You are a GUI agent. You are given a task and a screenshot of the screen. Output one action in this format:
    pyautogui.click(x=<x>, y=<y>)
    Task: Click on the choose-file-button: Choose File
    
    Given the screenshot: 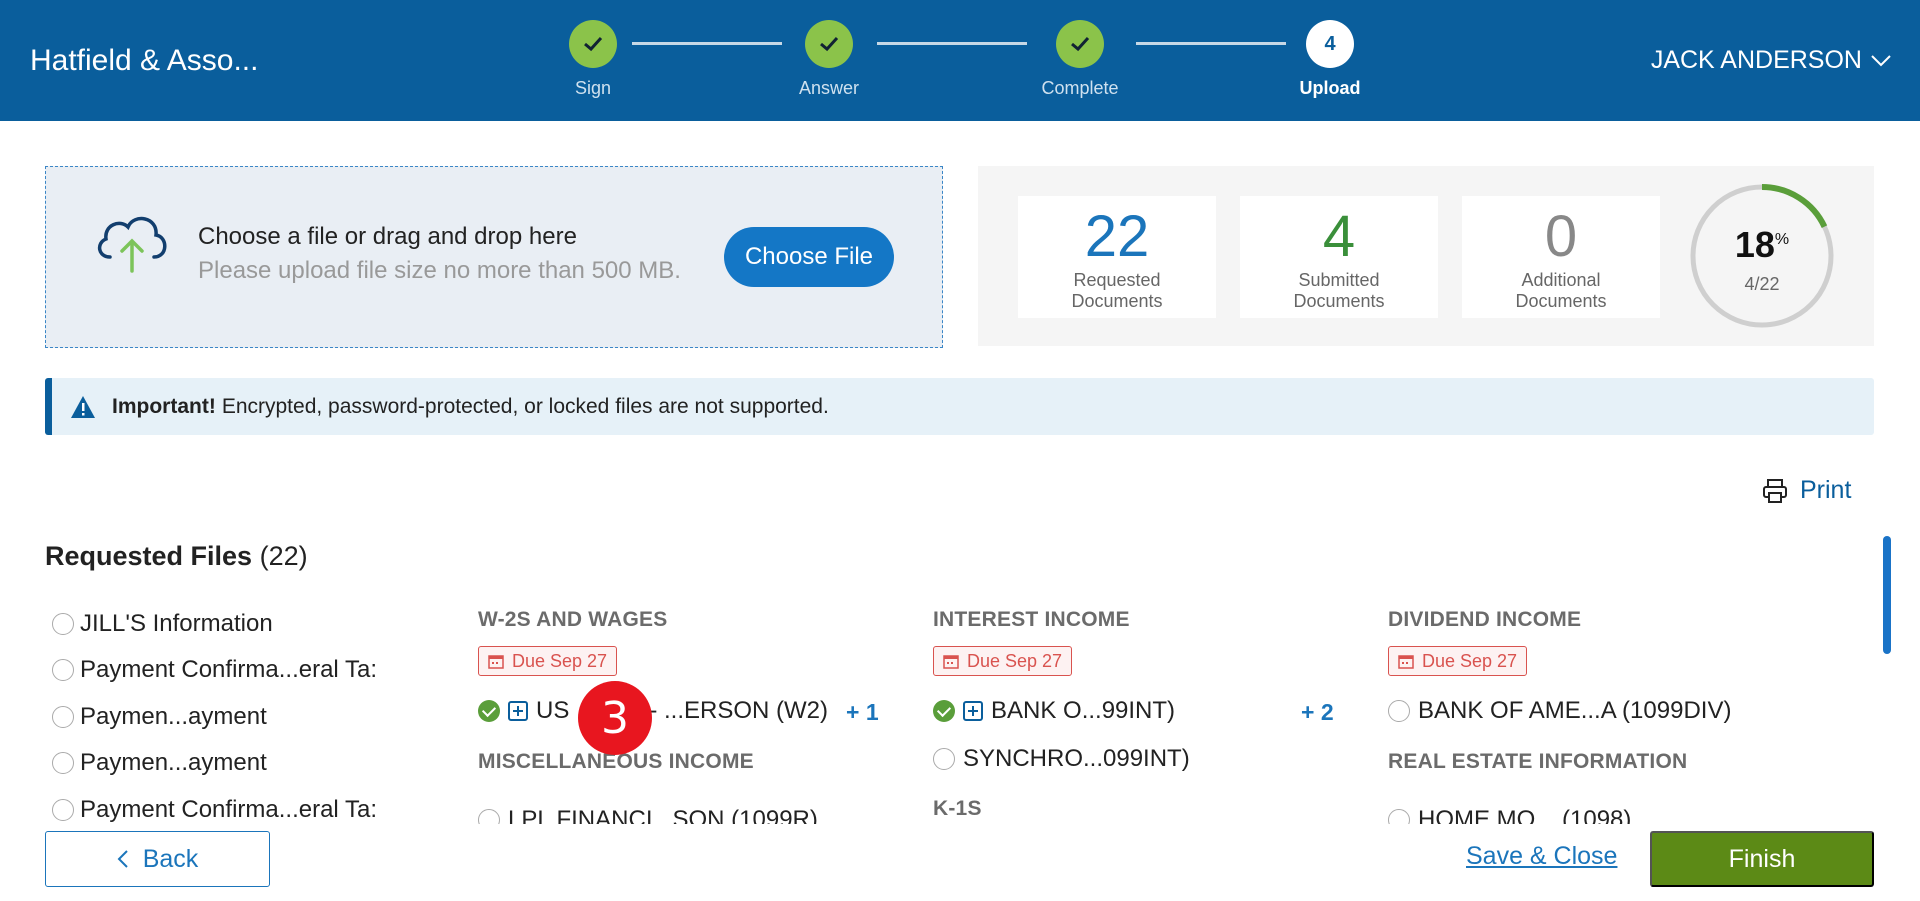 What is the action you would take?
    pyautogui.click(x=809, y=257)
    